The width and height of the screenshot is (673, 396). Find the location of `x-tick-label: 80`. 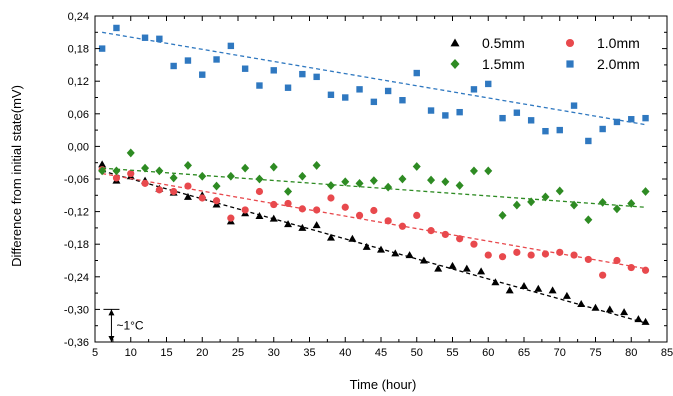

x-tick-label: 80 is located at coordinates (631, 353).